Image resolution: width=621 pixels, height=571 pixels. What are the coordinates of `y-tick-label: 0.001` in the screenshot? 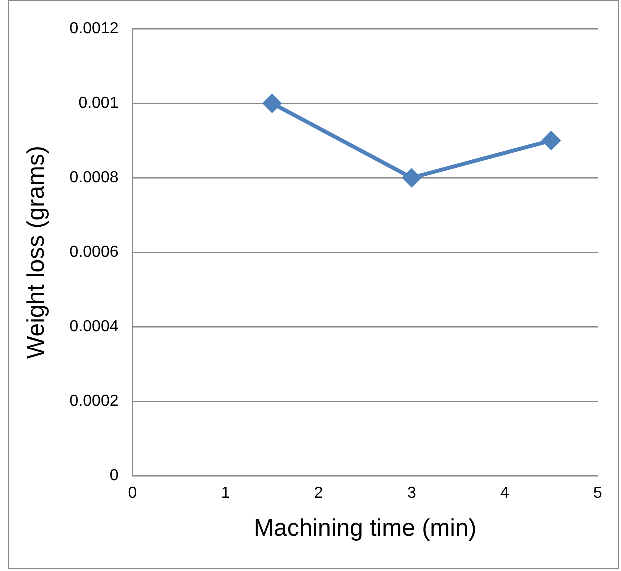 It's located at (98, 103).